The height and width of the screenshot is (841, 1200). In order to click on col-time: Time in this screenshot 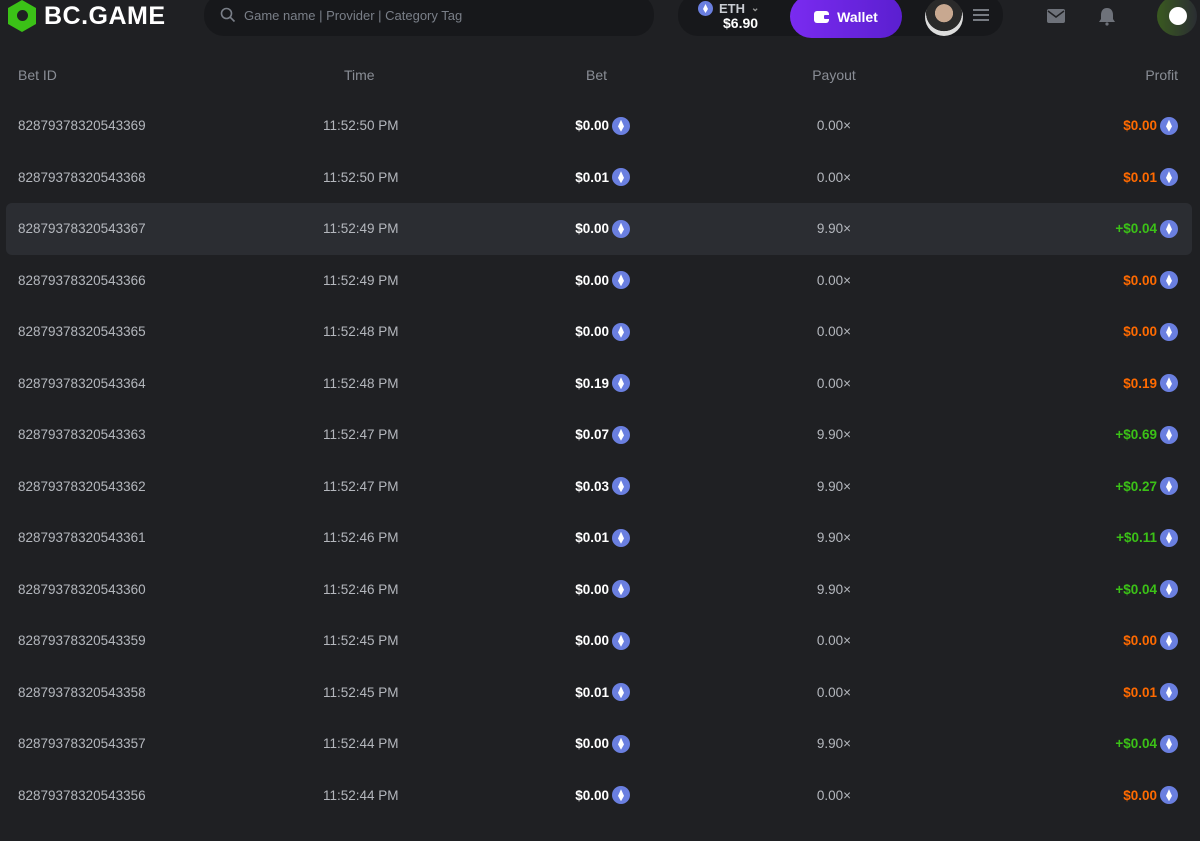, I will do `click(359, 75)`.